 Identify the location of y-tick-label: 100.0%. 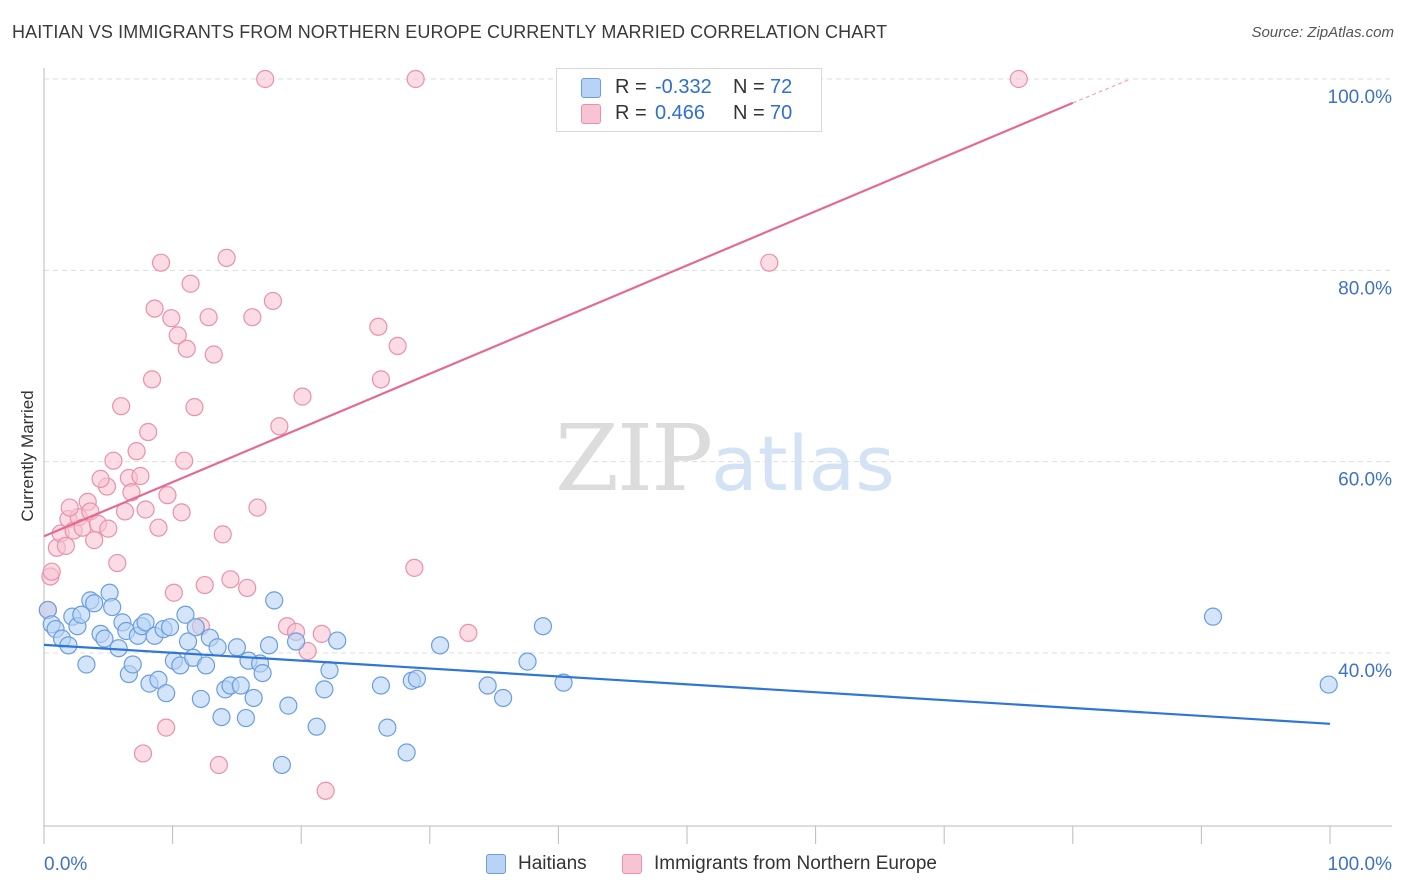
(1360, 97).